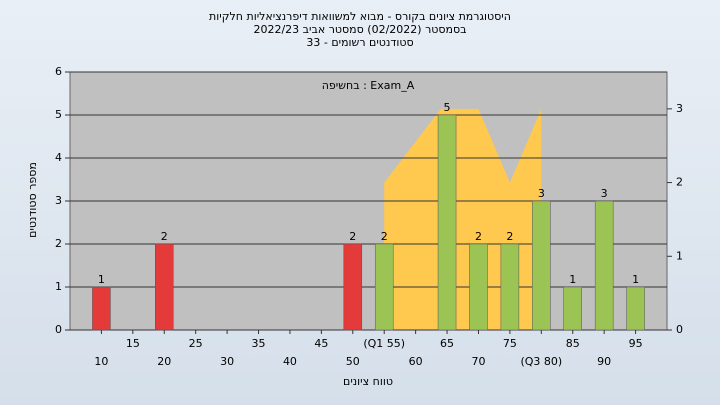  I want to click on y-tick-label: 5, so click(58, 114).